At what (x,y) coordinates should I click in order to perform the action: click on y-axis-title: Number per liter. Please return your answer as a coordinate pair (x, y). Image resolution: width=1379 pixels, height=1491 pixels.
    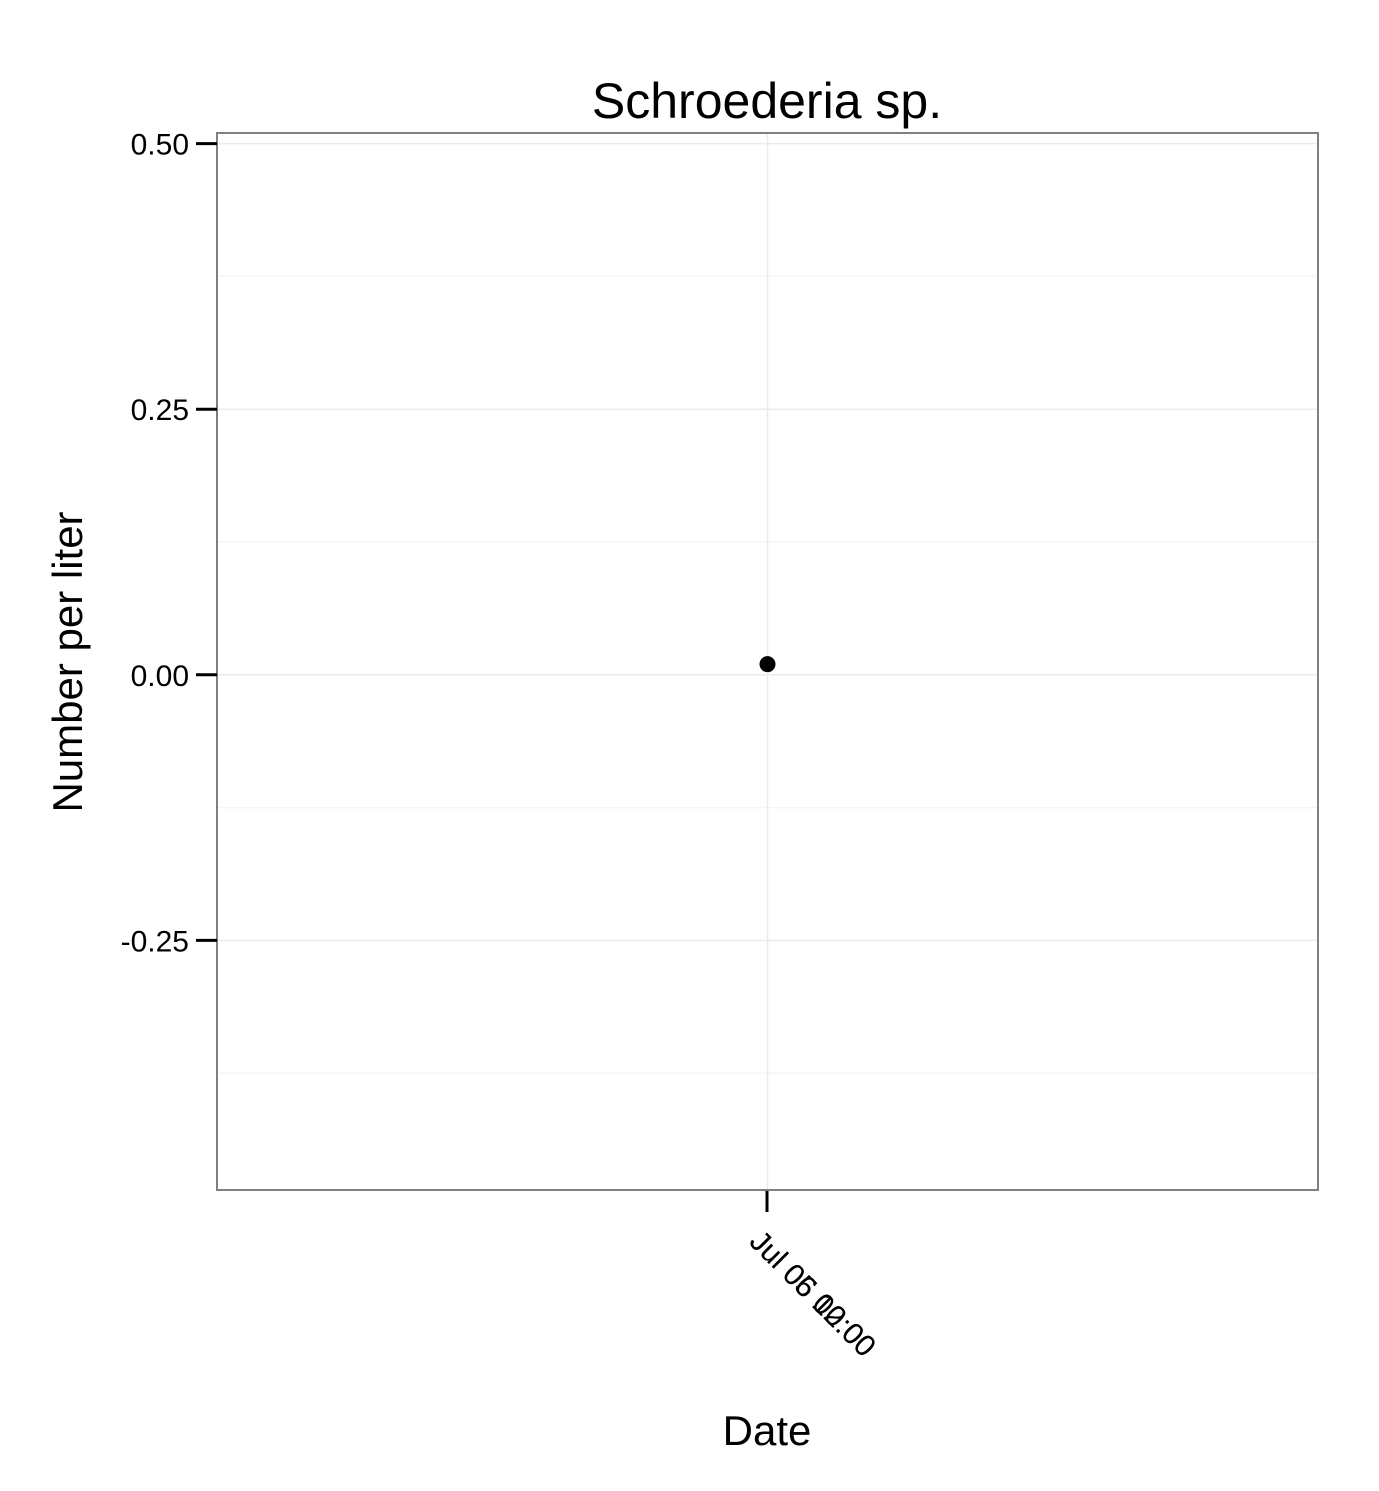
    Looking at the image, I should click on (67, 661).